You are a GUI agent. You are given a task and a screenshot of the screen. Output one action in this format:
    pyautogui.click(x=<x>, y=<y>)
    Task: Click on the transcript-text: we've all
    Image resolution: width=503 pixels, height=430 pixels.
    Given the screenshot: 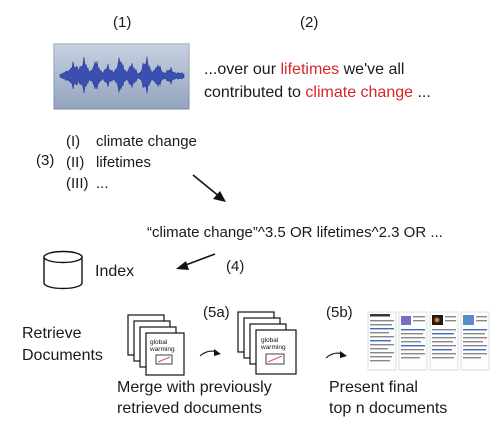 What is the action you would take?
    pyautogui.click(x=372, y=69)
    